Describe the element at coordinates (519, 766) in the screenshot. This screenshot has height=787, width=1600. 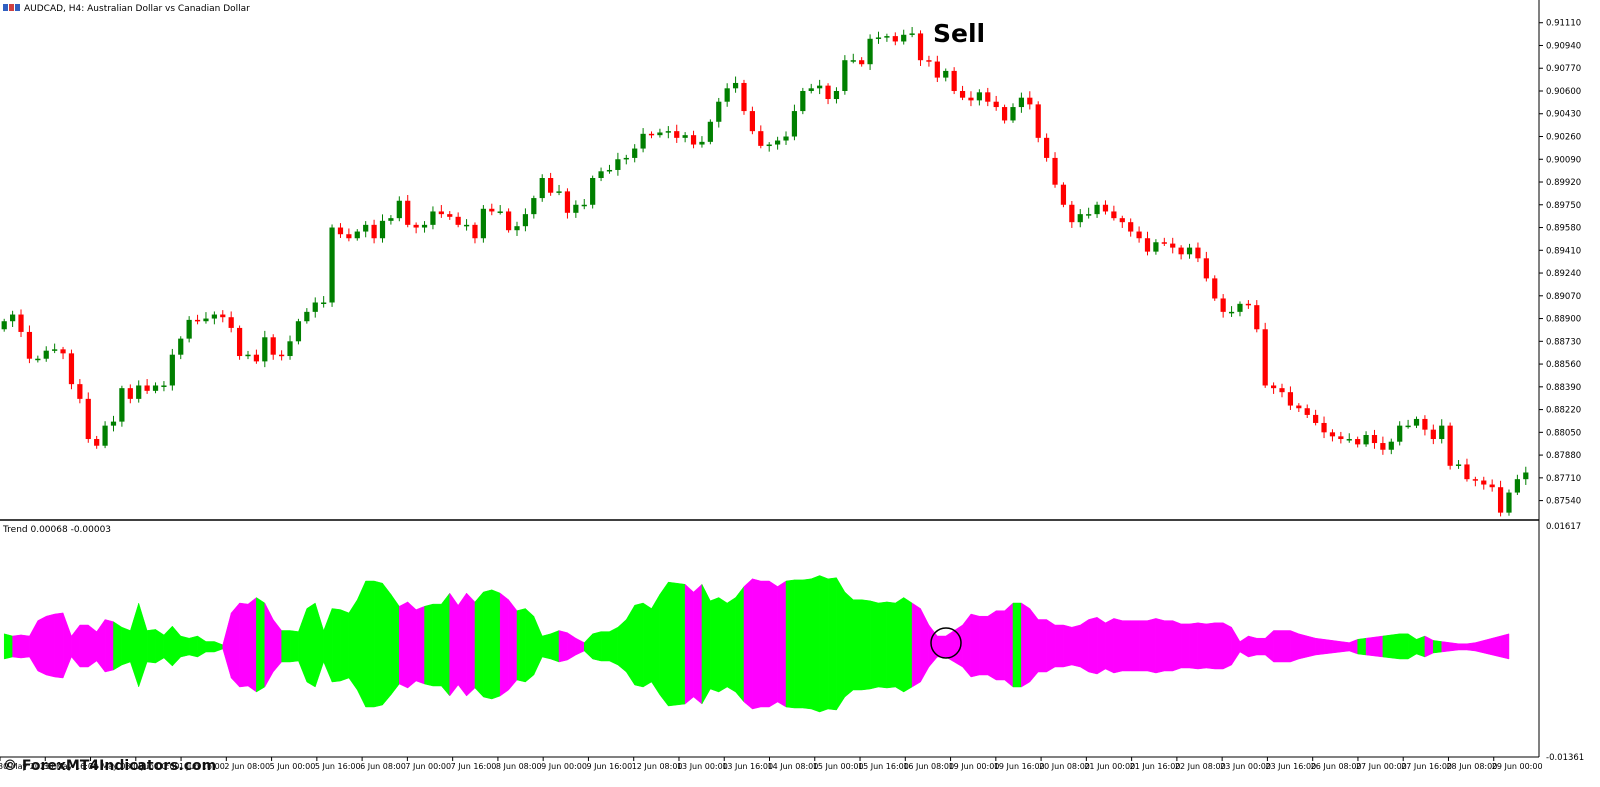
I see `time-tick-label: 8 Jun 08:00` at that location.